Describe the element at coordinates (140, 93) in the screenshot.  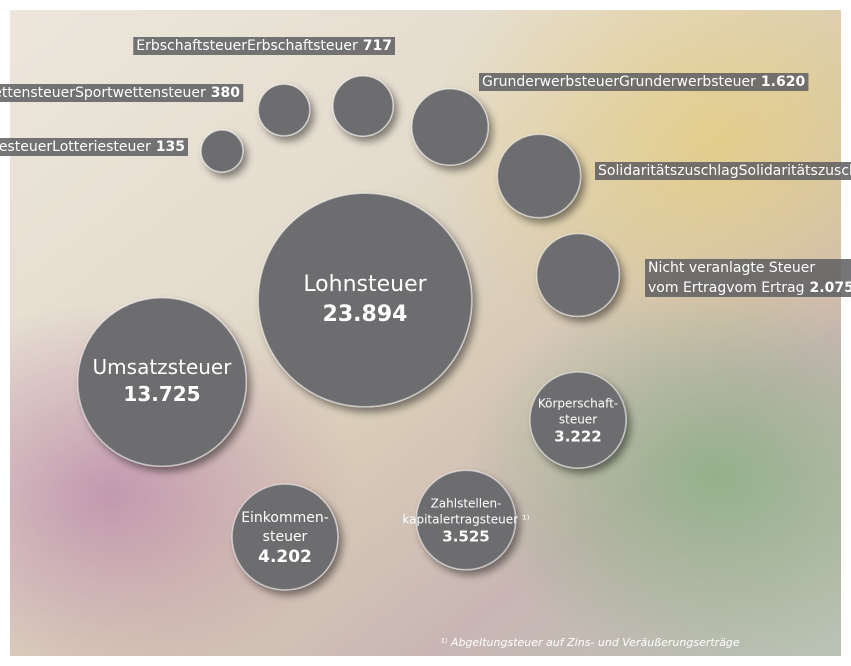
I see `bubble-label: Sportwettensteuer` at that location.